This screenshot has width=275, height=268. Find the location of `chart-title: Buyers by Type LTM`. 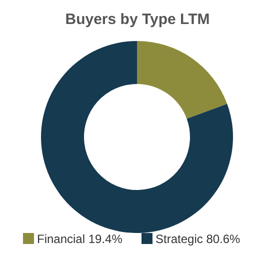

chart-title: Buyers by Type LTM is located at coordinates (137, 19).